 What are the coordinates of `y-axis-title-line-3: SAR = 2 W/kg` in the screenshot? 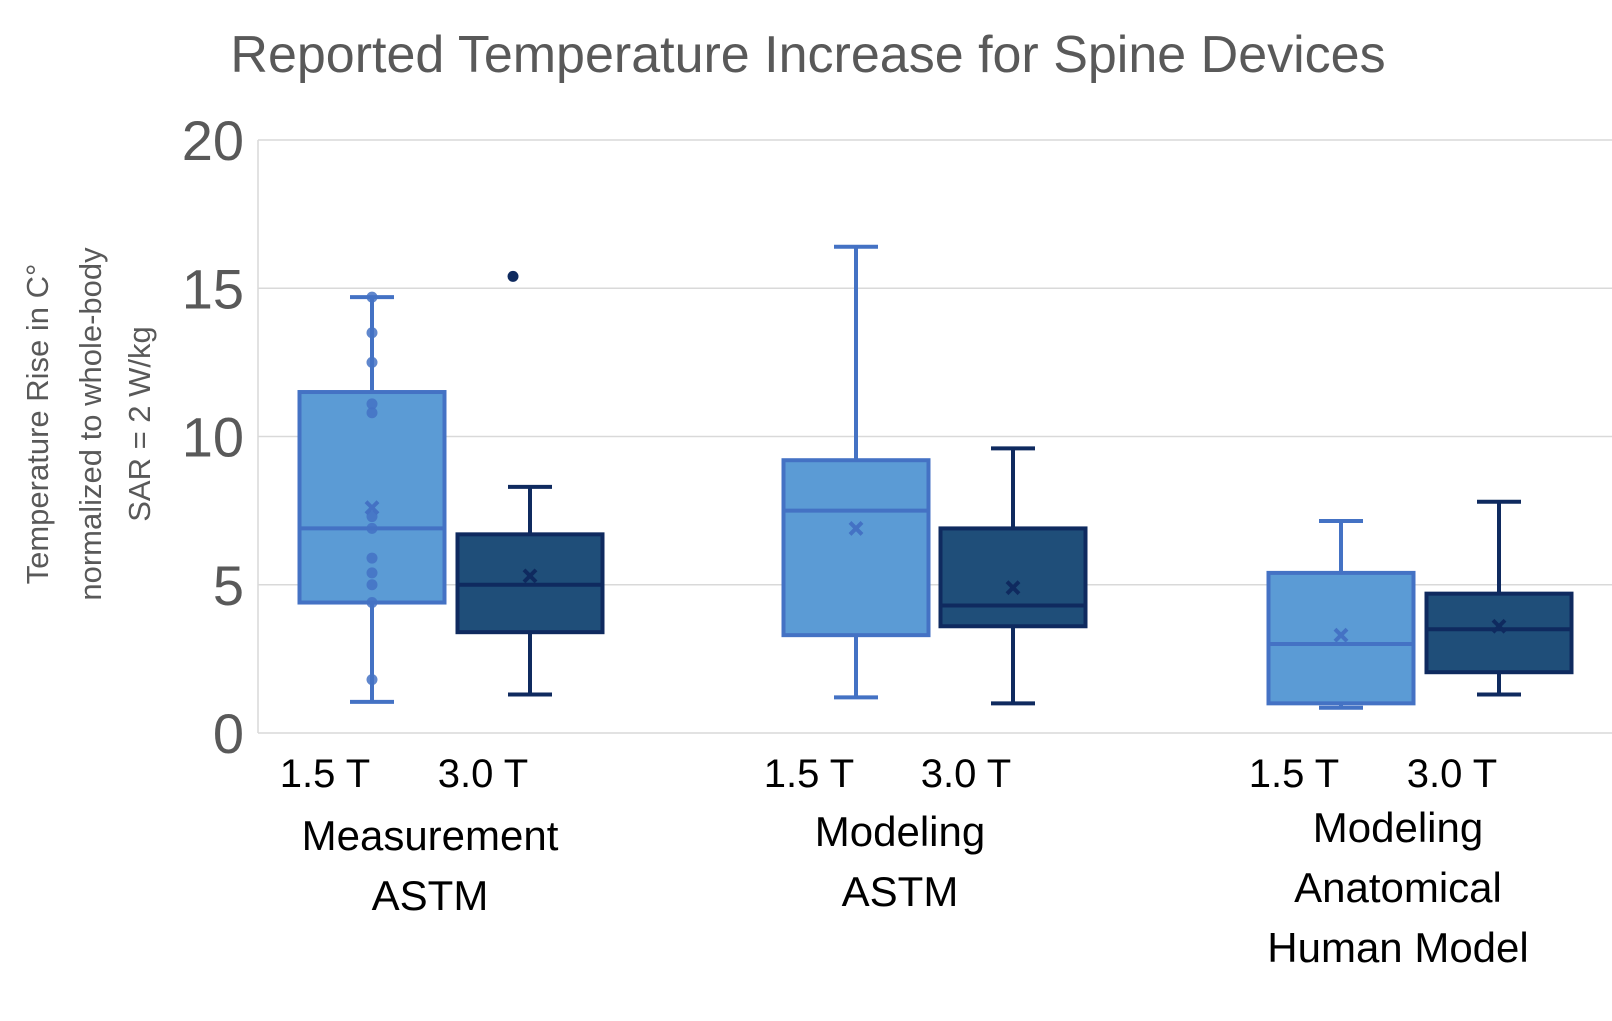 It's located at (139, 424).